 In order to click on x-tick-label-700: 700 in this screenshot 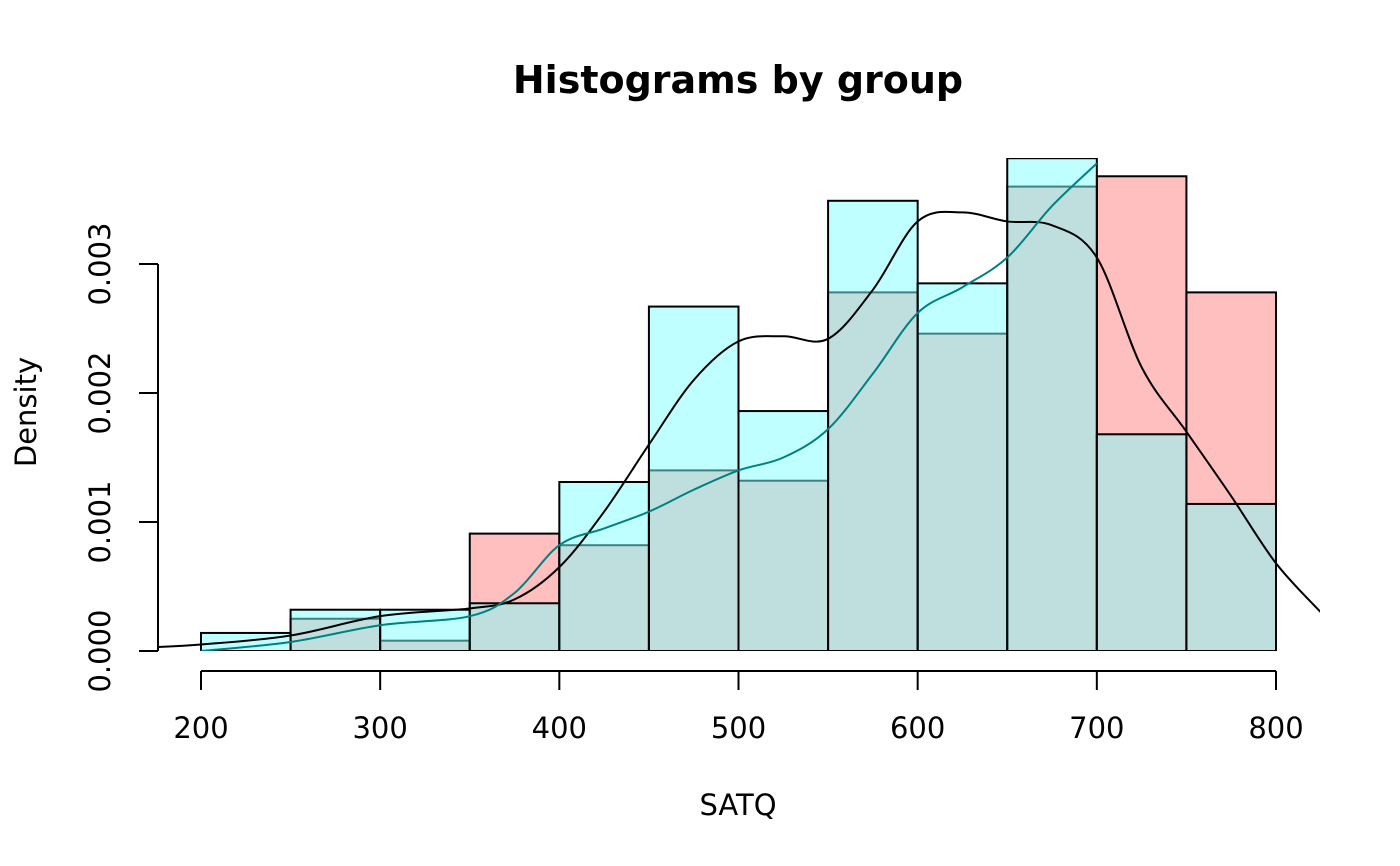, I will do `click(1096, 728)`.